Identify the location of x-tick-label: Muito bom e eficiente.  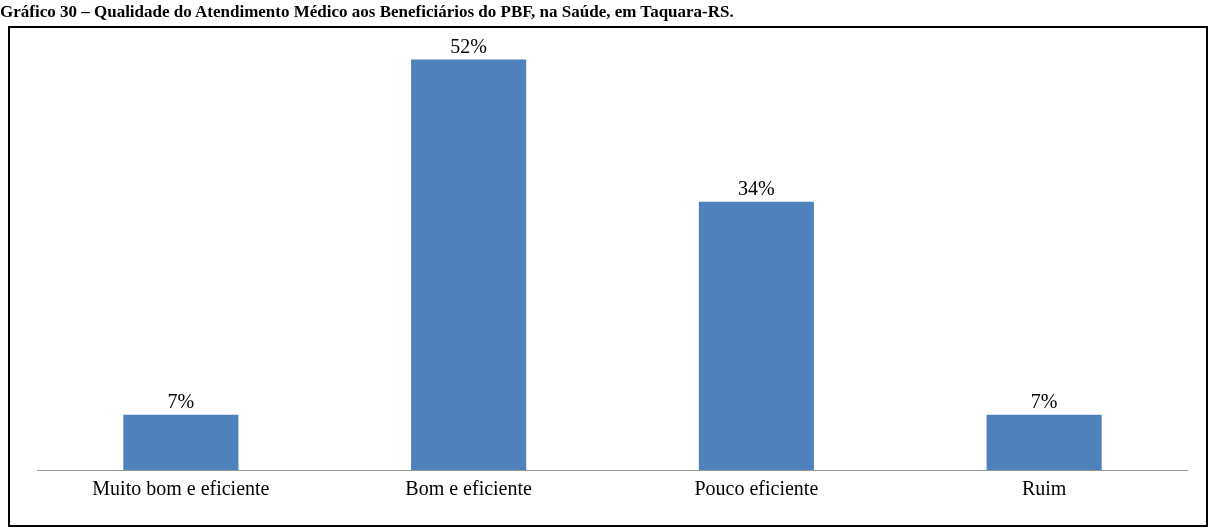
(181, 488).